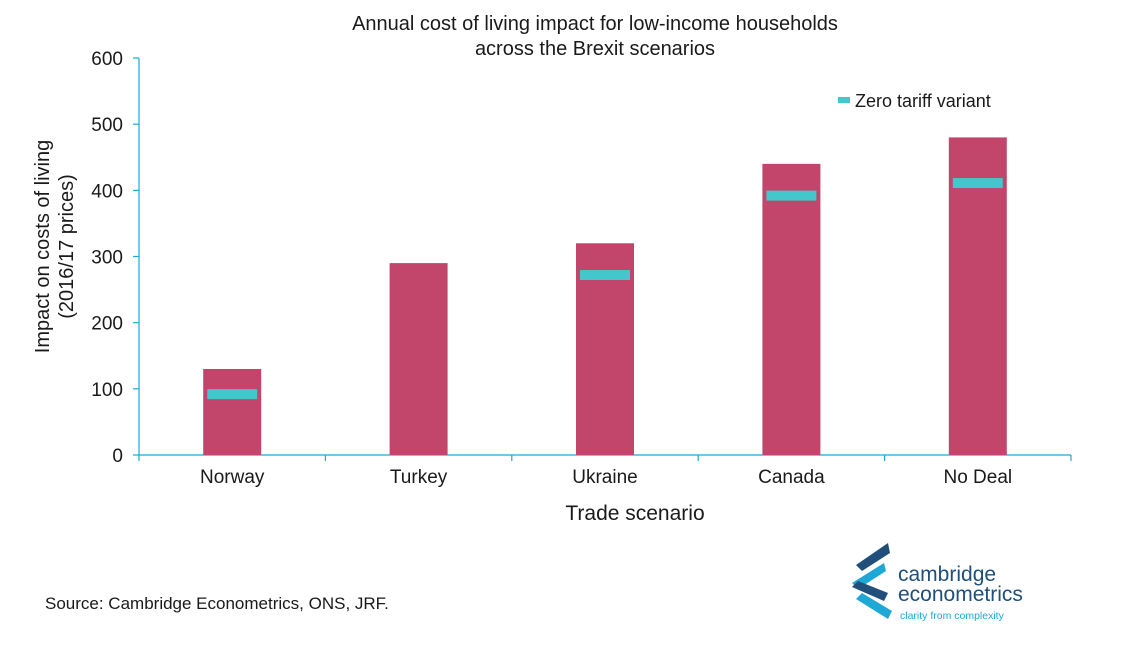 The height and width of the screenshot is (647, 1133). What do you see at coordinates (107, 390) in the screenshot?
I see `y-tick-label: 100` at bounding box center [107, 390].